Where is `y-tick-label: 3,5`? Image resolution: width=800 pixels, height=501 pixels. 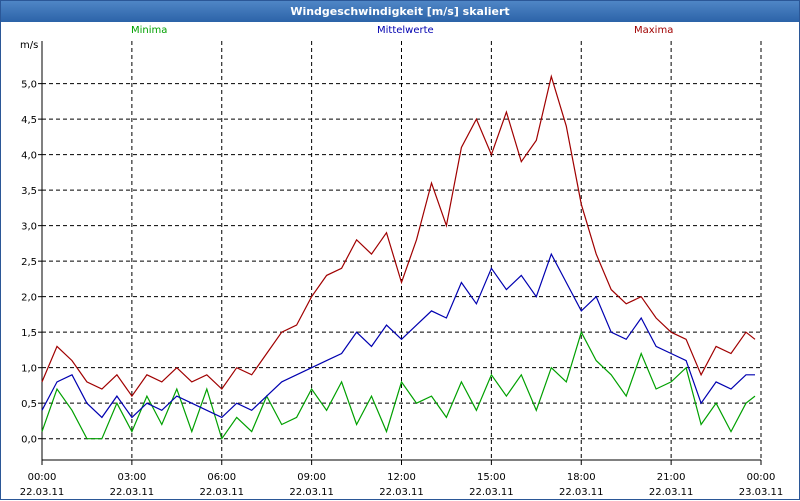 y-tick-label: 3,5 is located at coordinates (29, 191).